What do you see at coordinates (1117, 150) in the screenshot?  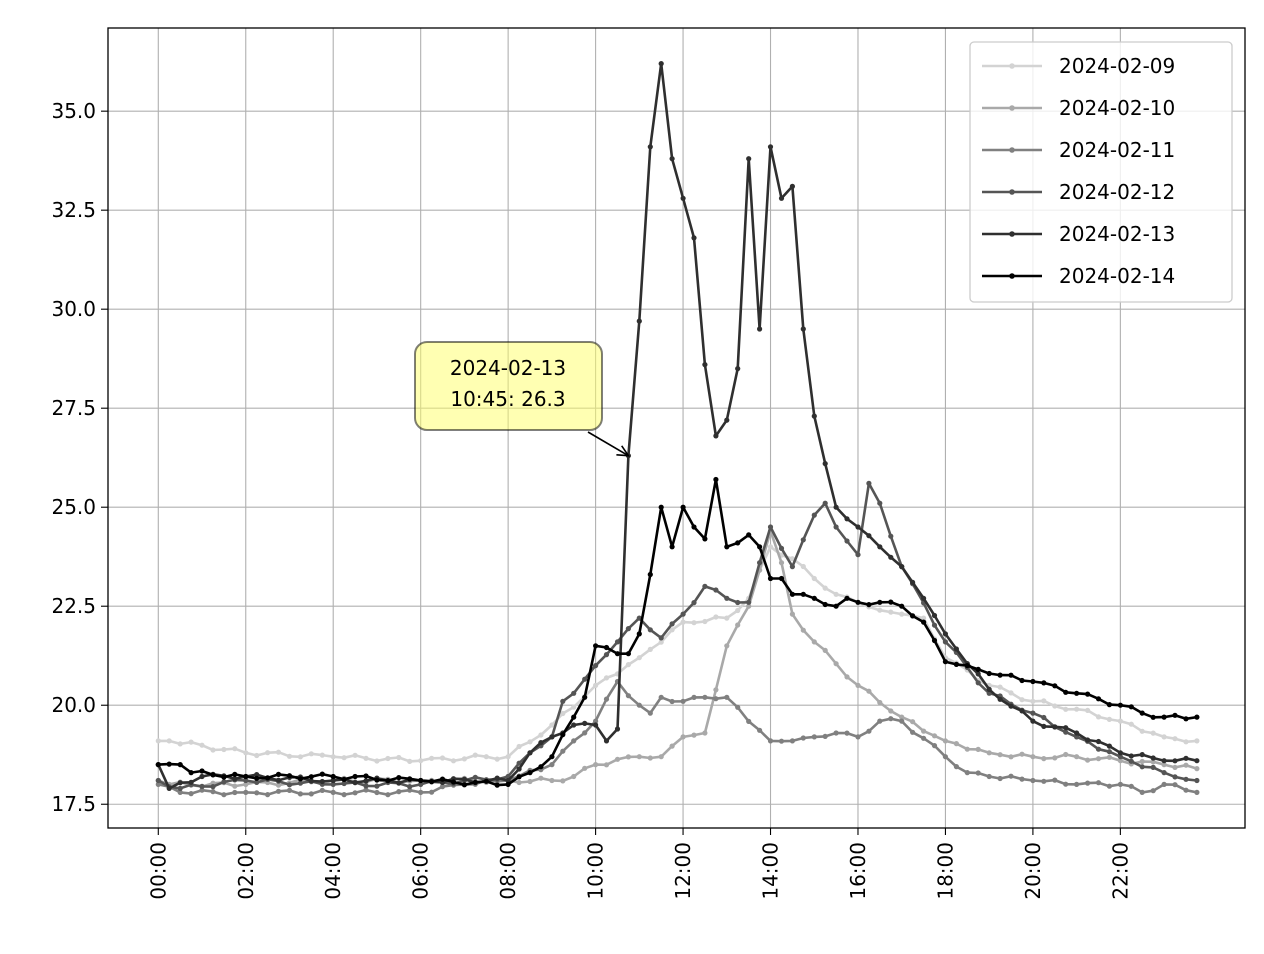 I see `legend-label: 2024-02-11` at bounding box center [1117, 150].